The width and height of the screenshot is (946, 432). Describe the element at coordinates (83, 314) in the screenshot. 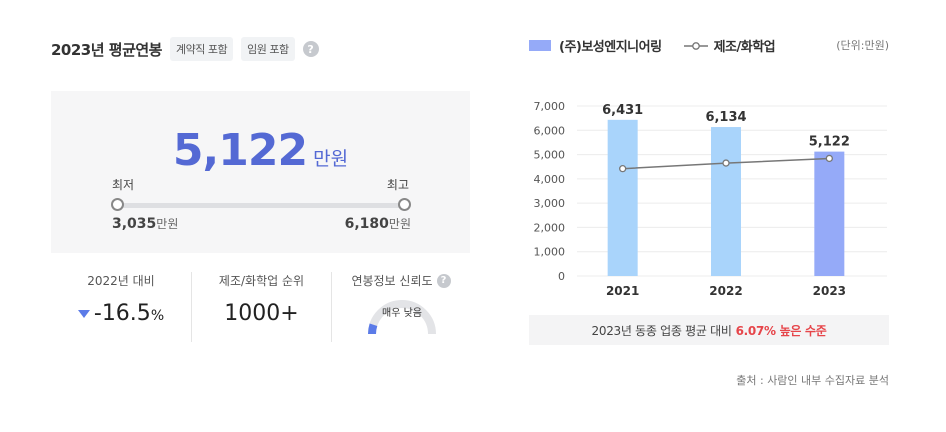

I see `down-triangle-icon` at that location.